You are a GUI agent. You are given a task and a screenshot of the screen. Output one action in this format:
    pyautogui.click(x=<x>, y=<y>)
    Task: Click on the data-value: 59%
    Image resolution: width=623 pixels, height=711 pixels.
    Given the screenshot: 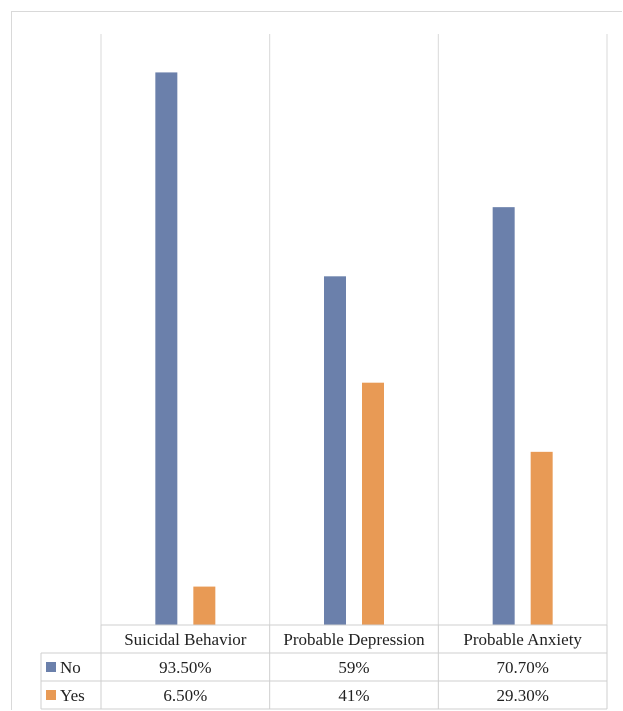 What is the action you would take?
    pyautogui.click(x=353, y=667)
    